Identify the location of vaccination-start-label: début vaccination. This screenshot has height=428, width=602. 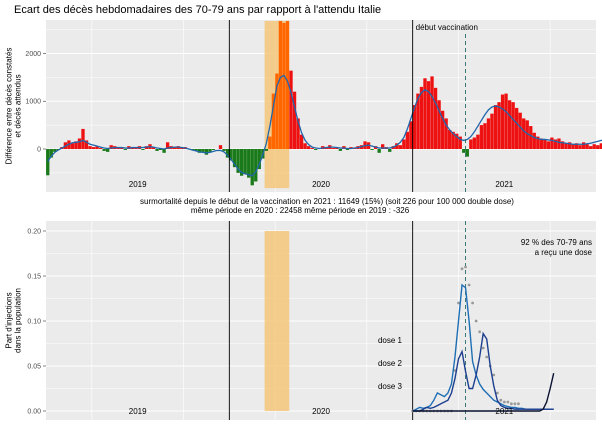
(447, 27).